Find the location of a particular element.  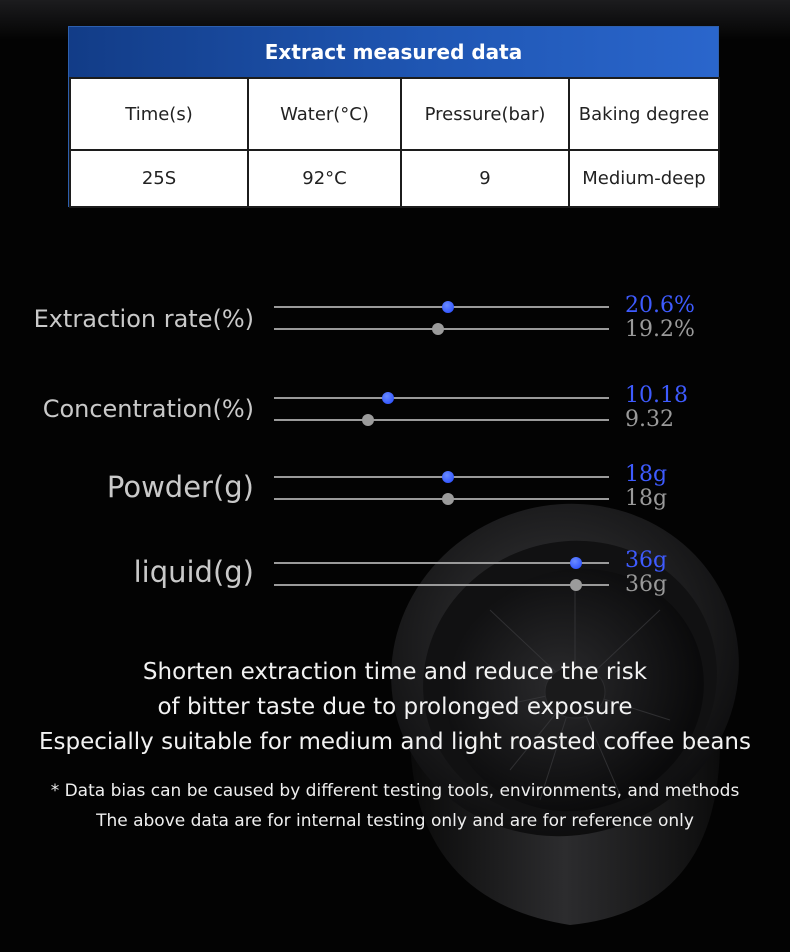

header-water: Water(°C) is located at coordinates (324, 114).